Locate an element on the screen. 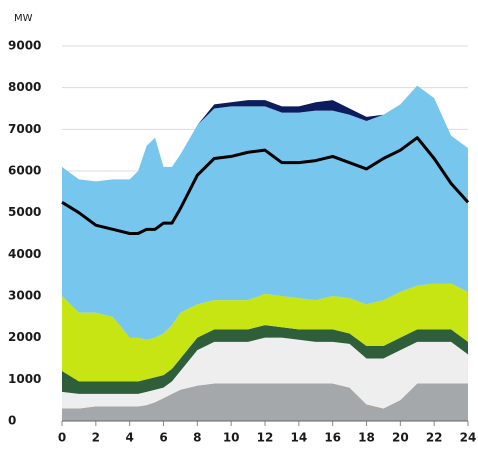  y-tick-label: 7000 is located at coordinates (24, 129).